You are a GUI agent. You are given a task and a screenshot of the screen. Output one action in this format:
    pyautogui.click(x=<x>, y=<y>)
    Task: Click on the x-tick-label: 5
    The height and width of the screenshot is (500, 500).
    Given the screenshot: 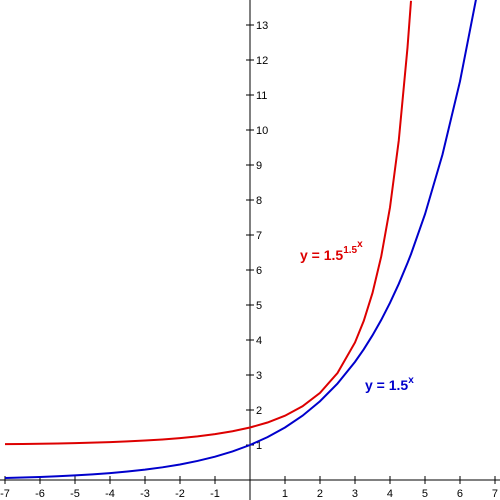 What is the action you would take?
    pyautogui.click(x=425, y=494)
    